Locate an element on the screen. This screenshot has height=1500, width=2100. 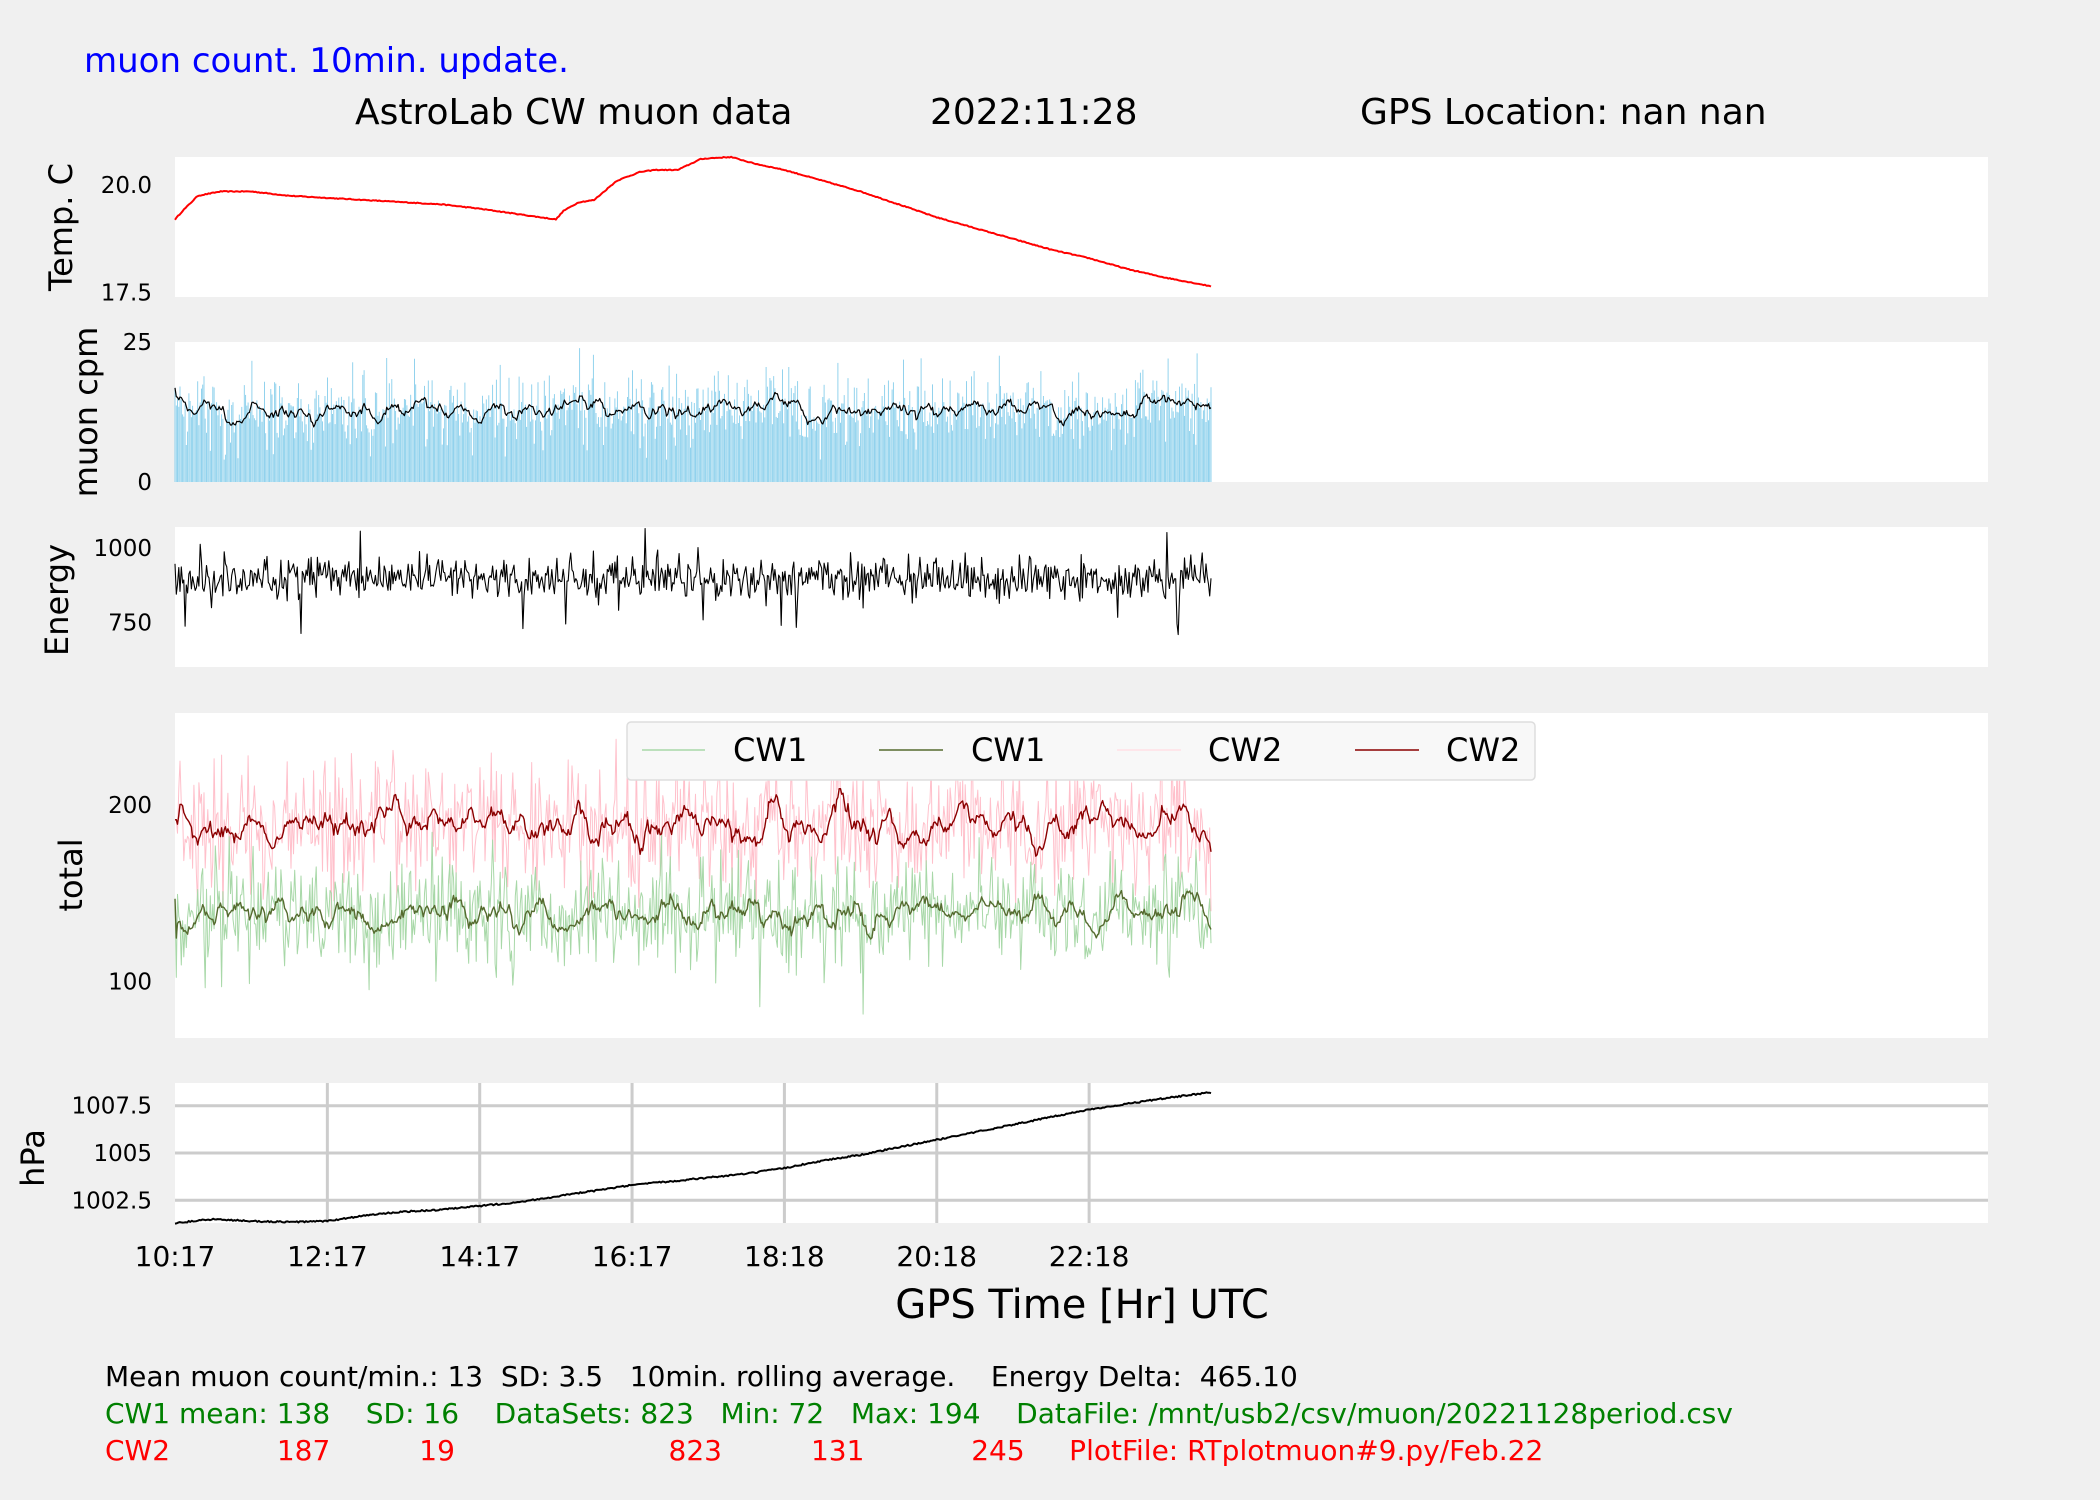
muon-cpm-ylabel: muon cpm is located at coordinates (86, 412).